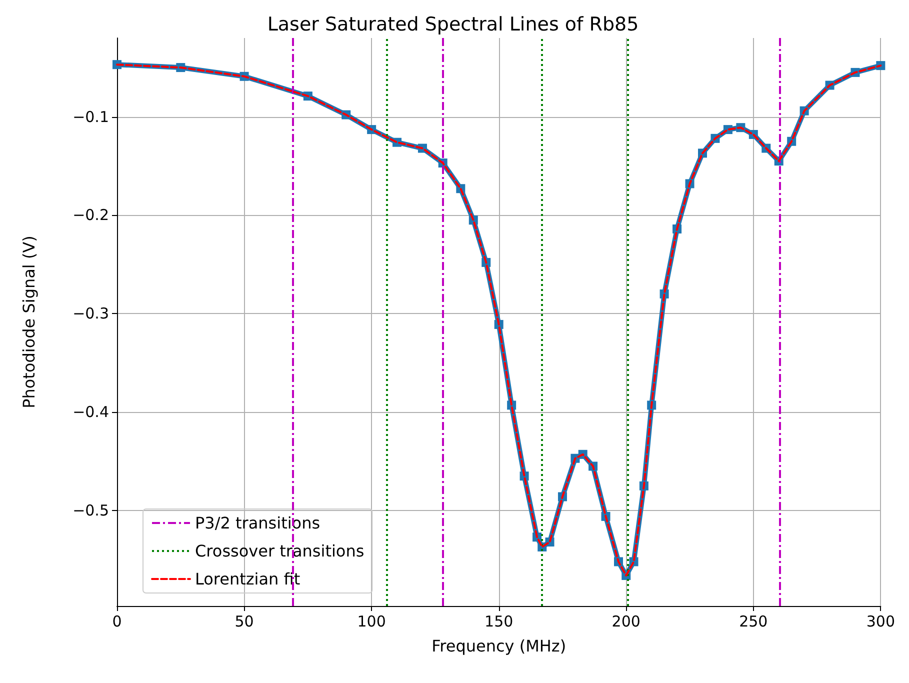  Describe the element at coordinates (279, 551) in the screenshot. I see `ref-line-label: Crossover transitions` at that location.